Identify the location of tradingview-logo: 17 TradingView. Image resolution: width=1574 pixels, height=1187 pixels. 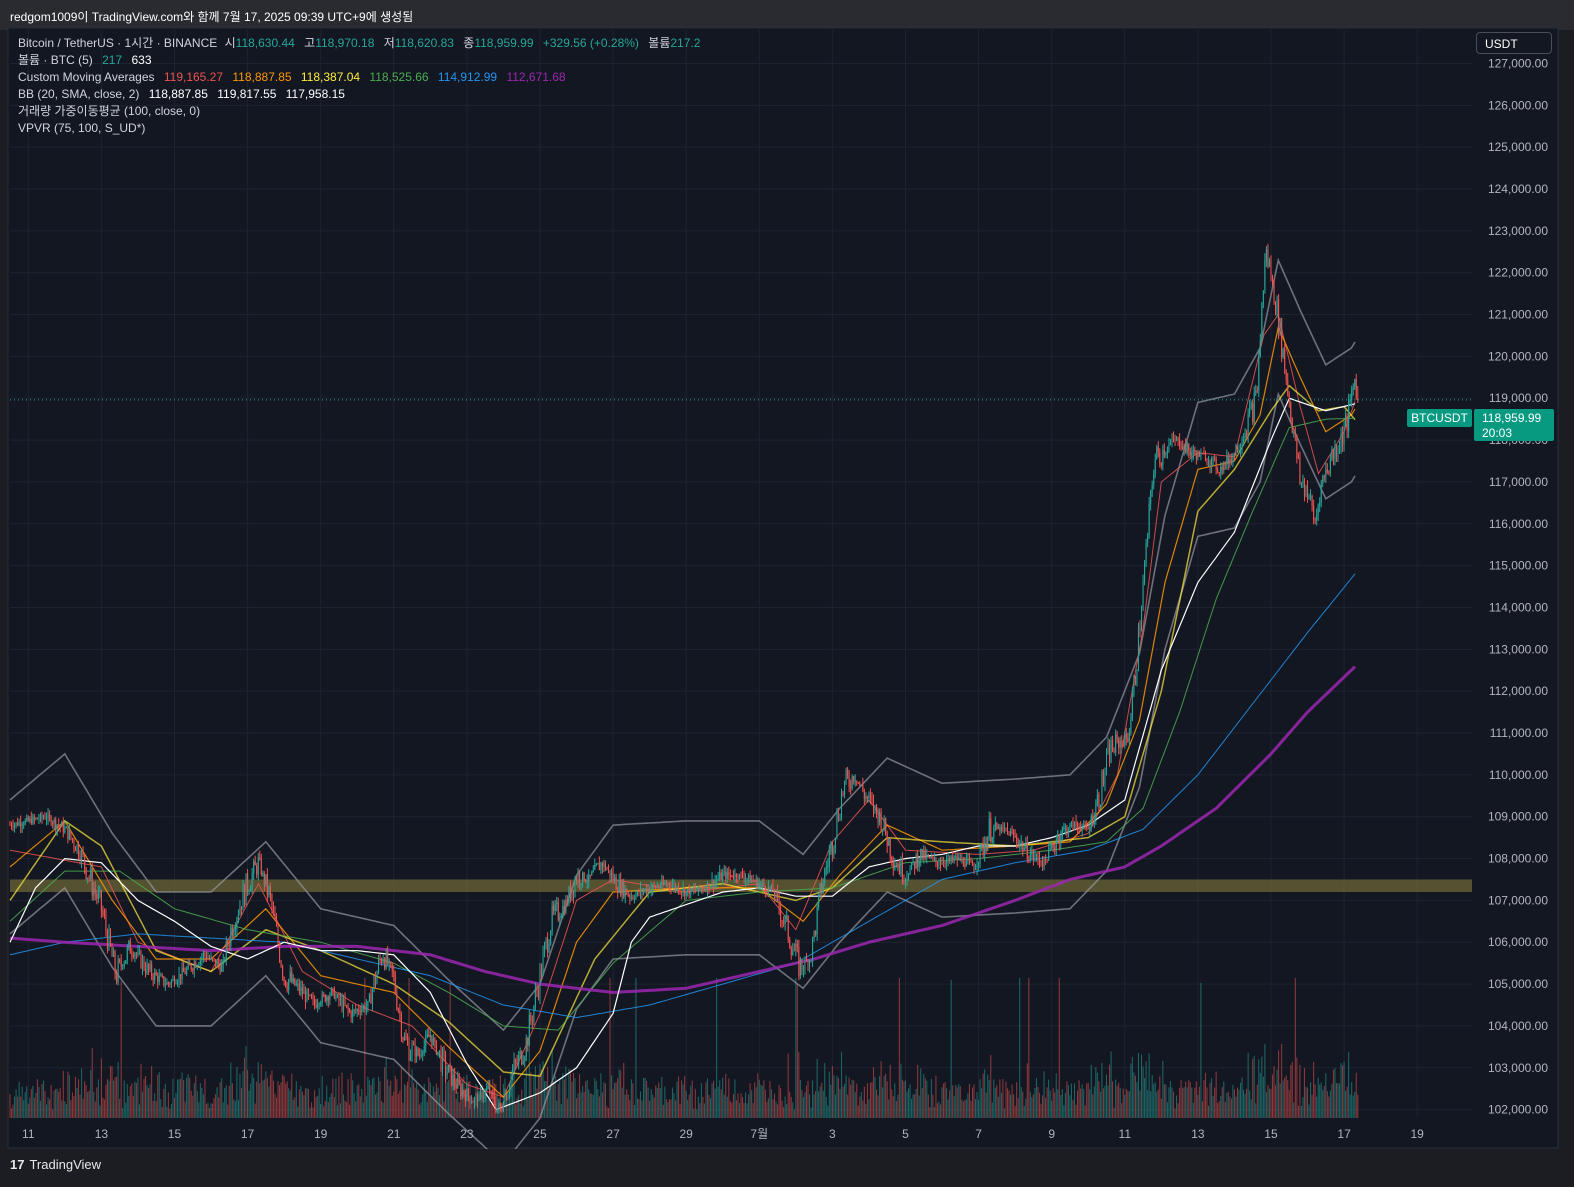
(55, 1164).